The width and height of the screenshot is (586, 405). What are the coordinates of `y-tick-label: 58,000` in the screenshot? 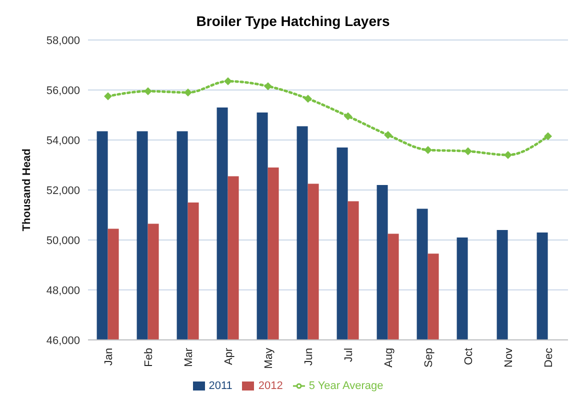 It's located at (63, 40).